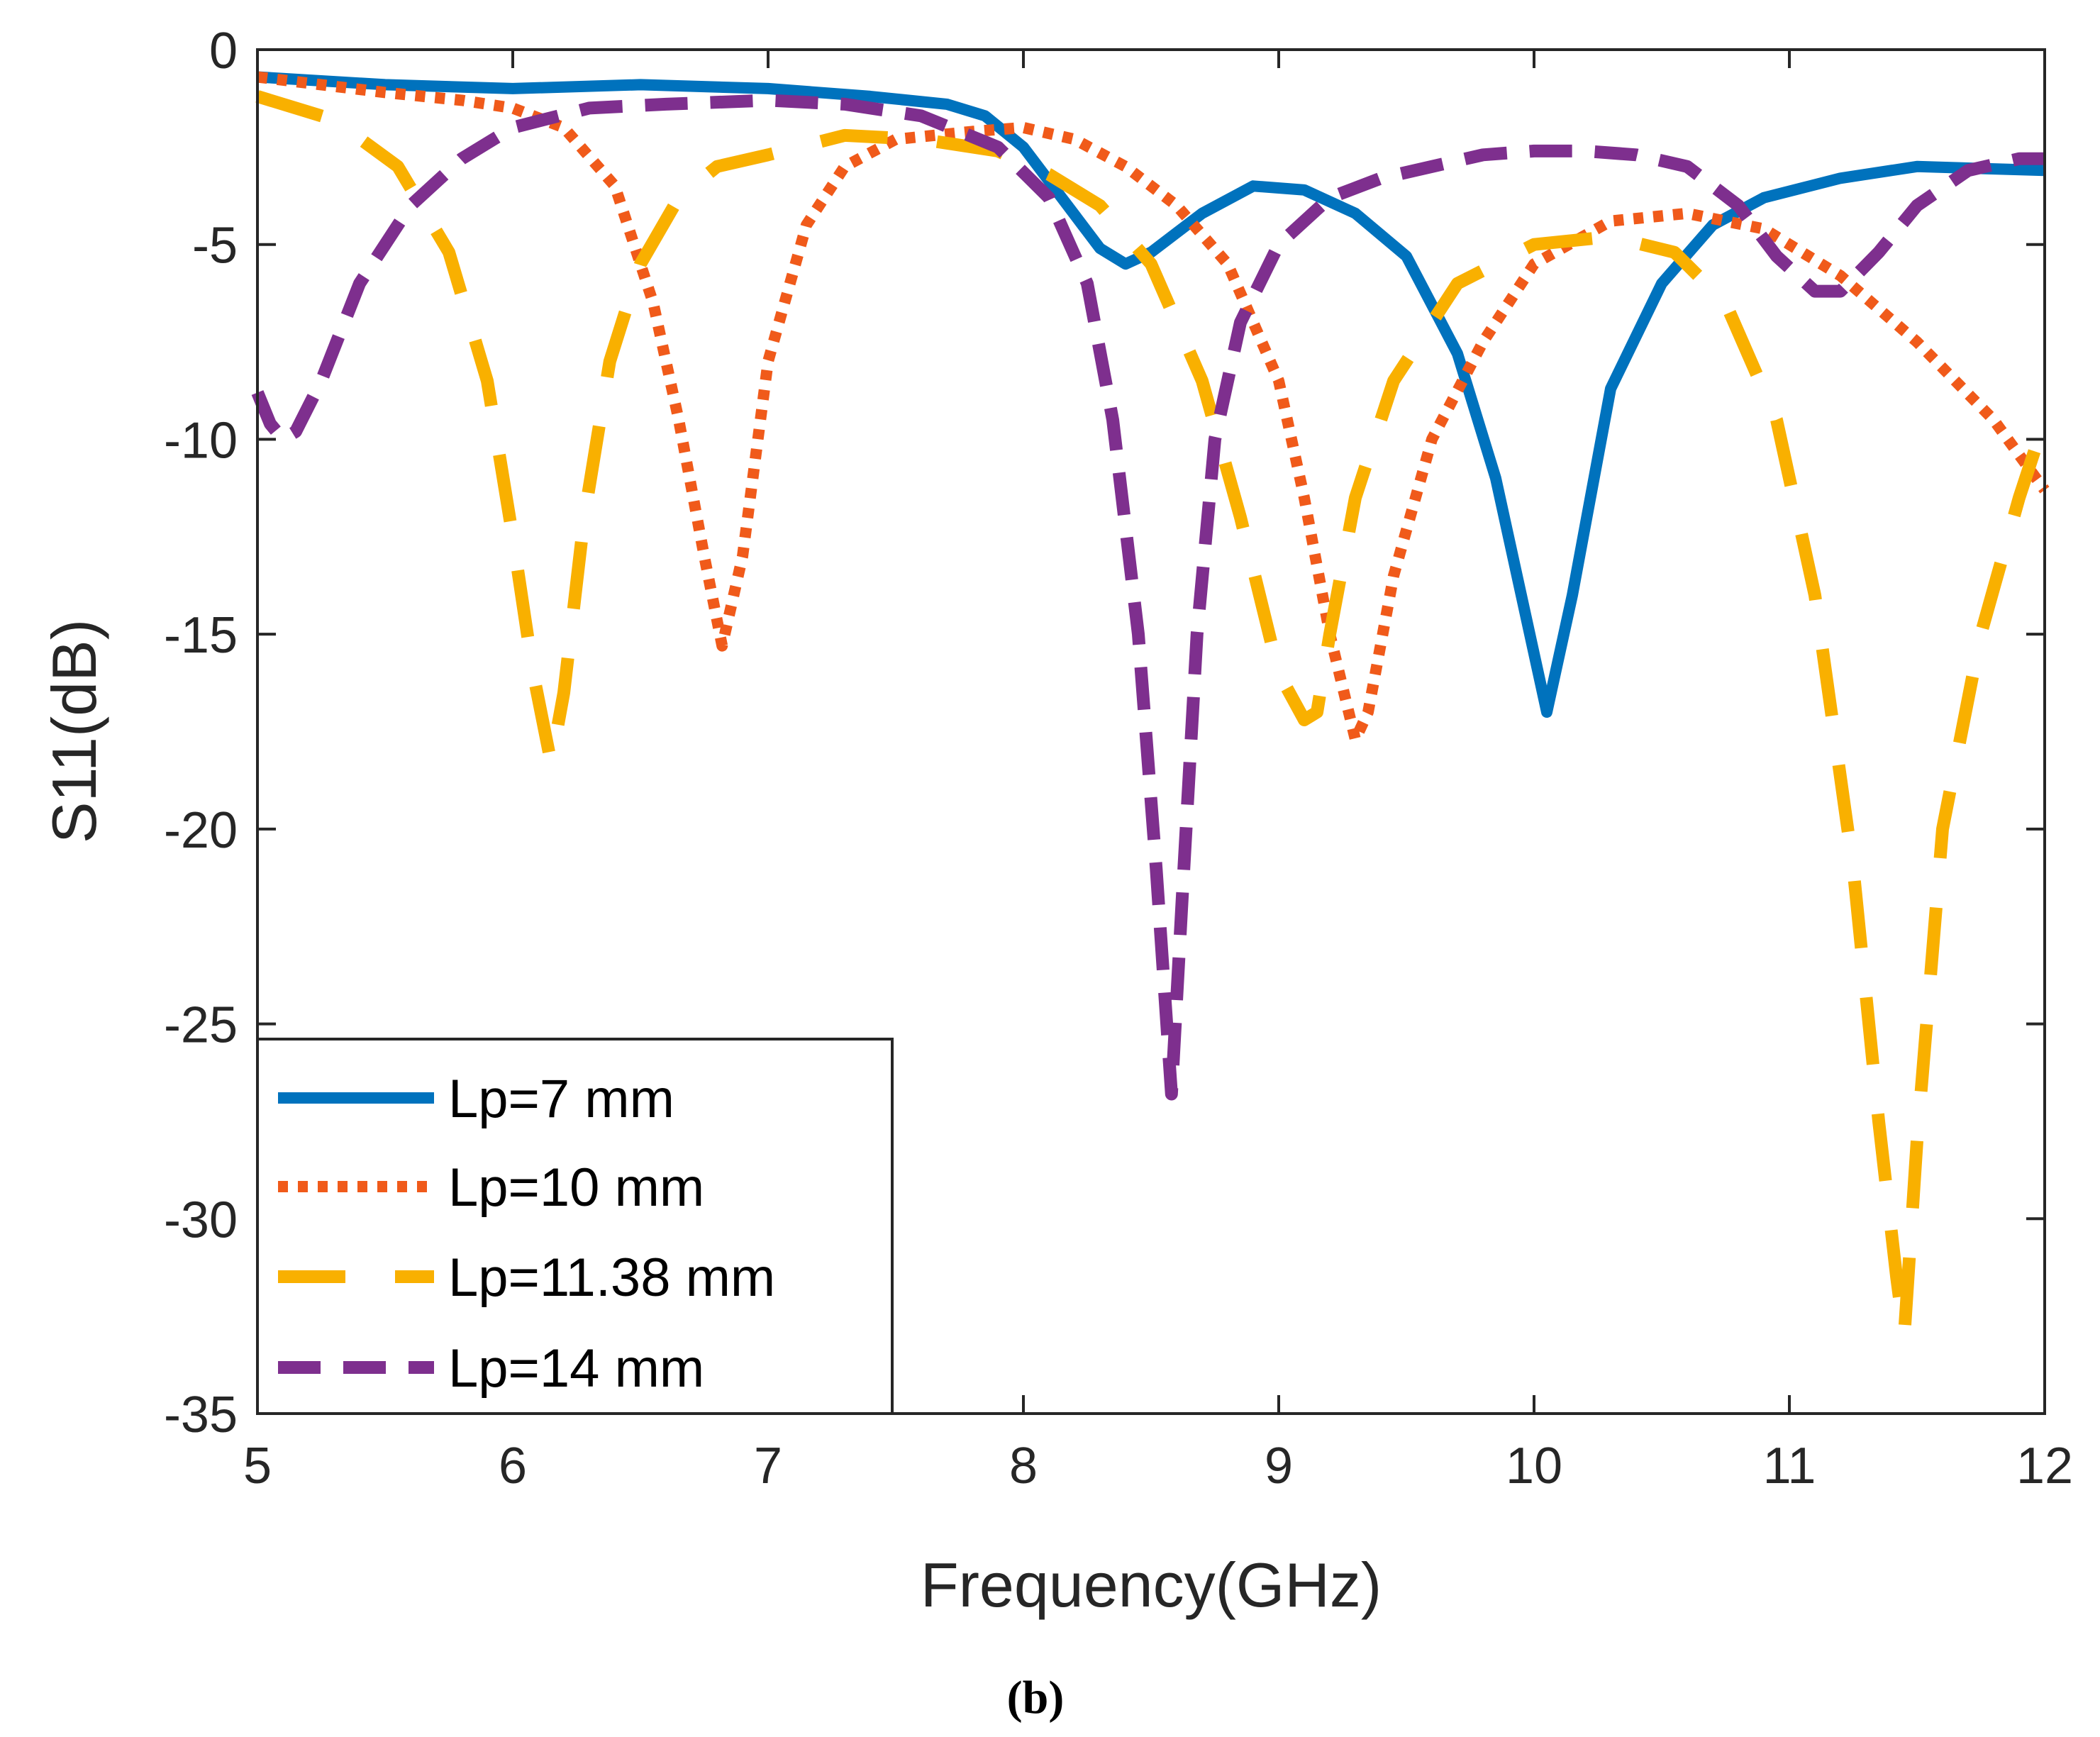 The image size is (2100, 1737). What do you see at coordinates (2044, 1466) in the screenshot?
I see `x-tick-label: 12` at bounding box center [2044, 1466].